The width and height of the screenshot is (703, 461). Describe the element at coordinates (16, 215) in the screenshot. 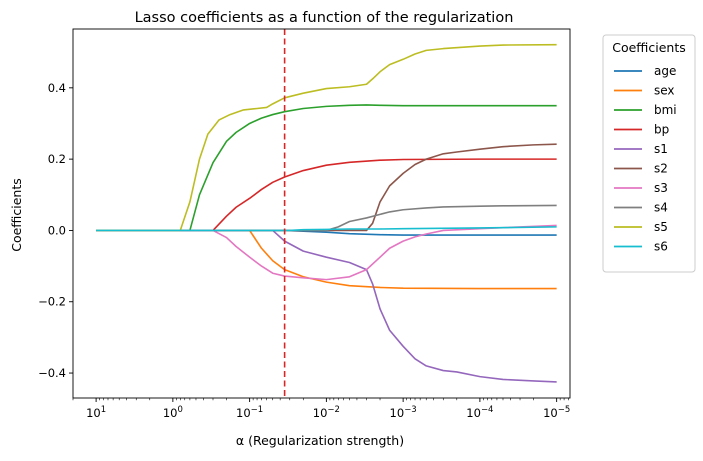

I see `y-axis-label: Coefficients` at that location.